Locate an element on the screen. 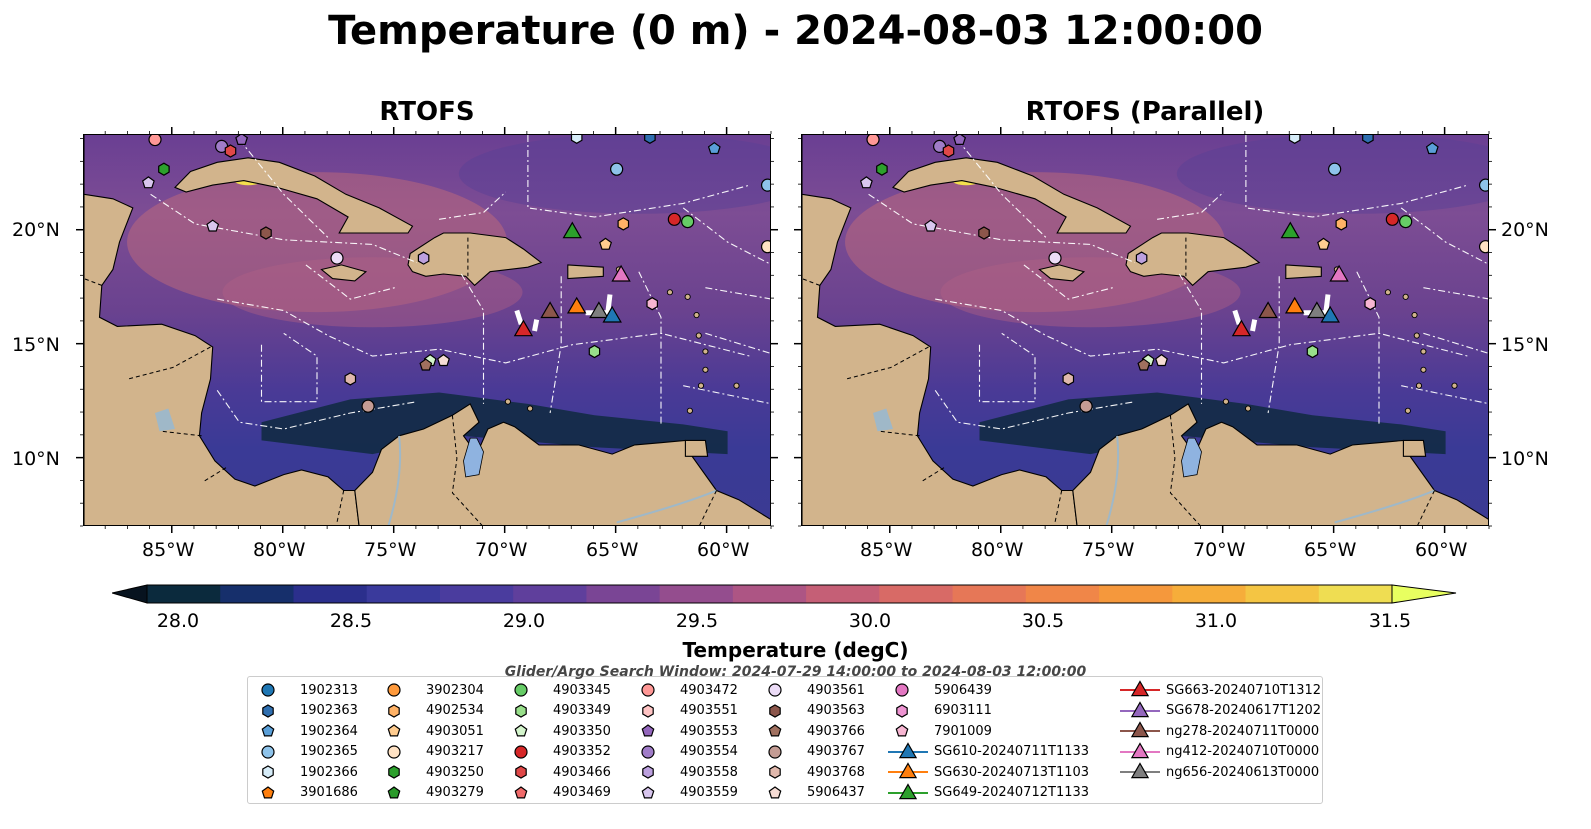 The image size is (1591, 829). legend-label: 4903768 is located at coordinates (836, 772).